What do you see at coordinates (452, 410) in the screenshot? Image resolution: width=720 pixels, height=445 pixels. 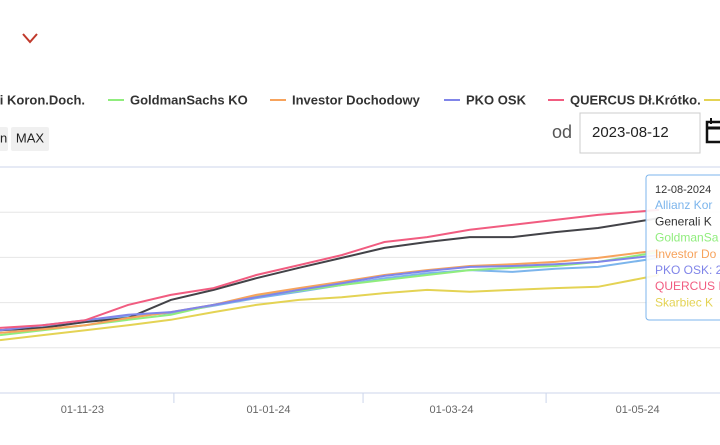 I see `x-tick-label: 01-03-24` at bounding box center [452, 410].